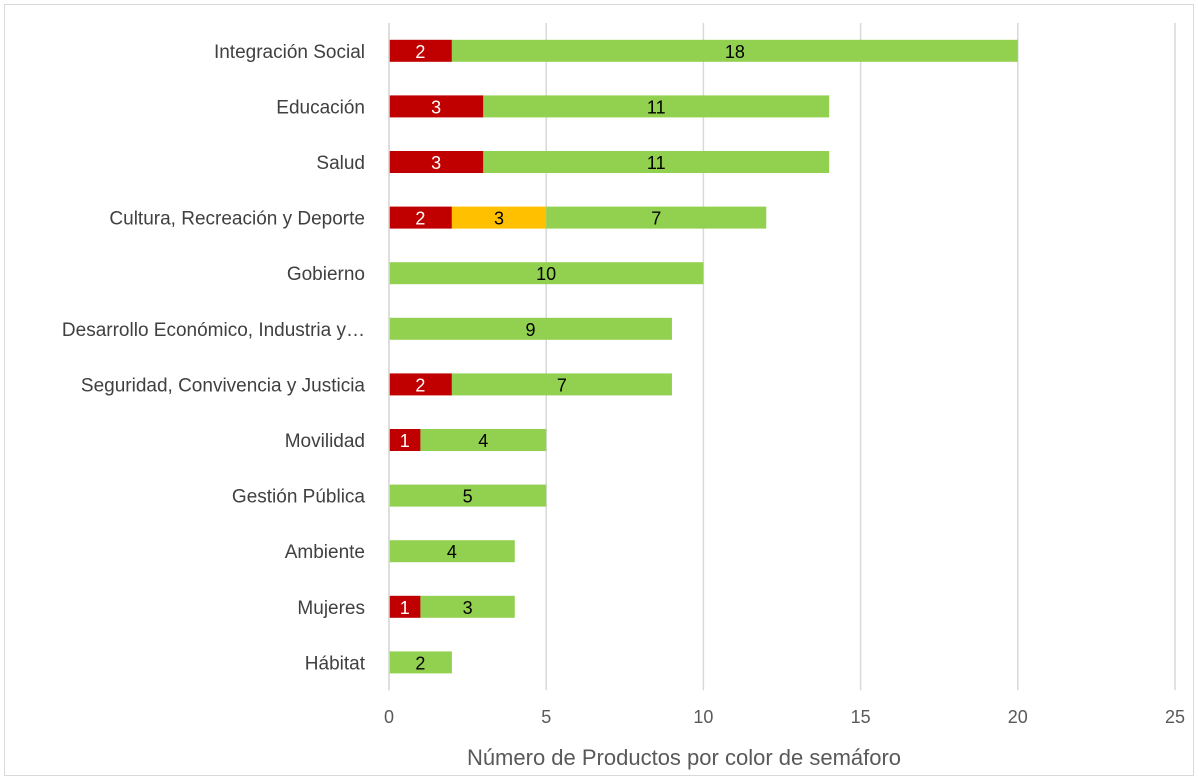 The image size is (1199, 780). I want to click on category-label: Cultura, Recreación y Deporte, so click(237, 219).